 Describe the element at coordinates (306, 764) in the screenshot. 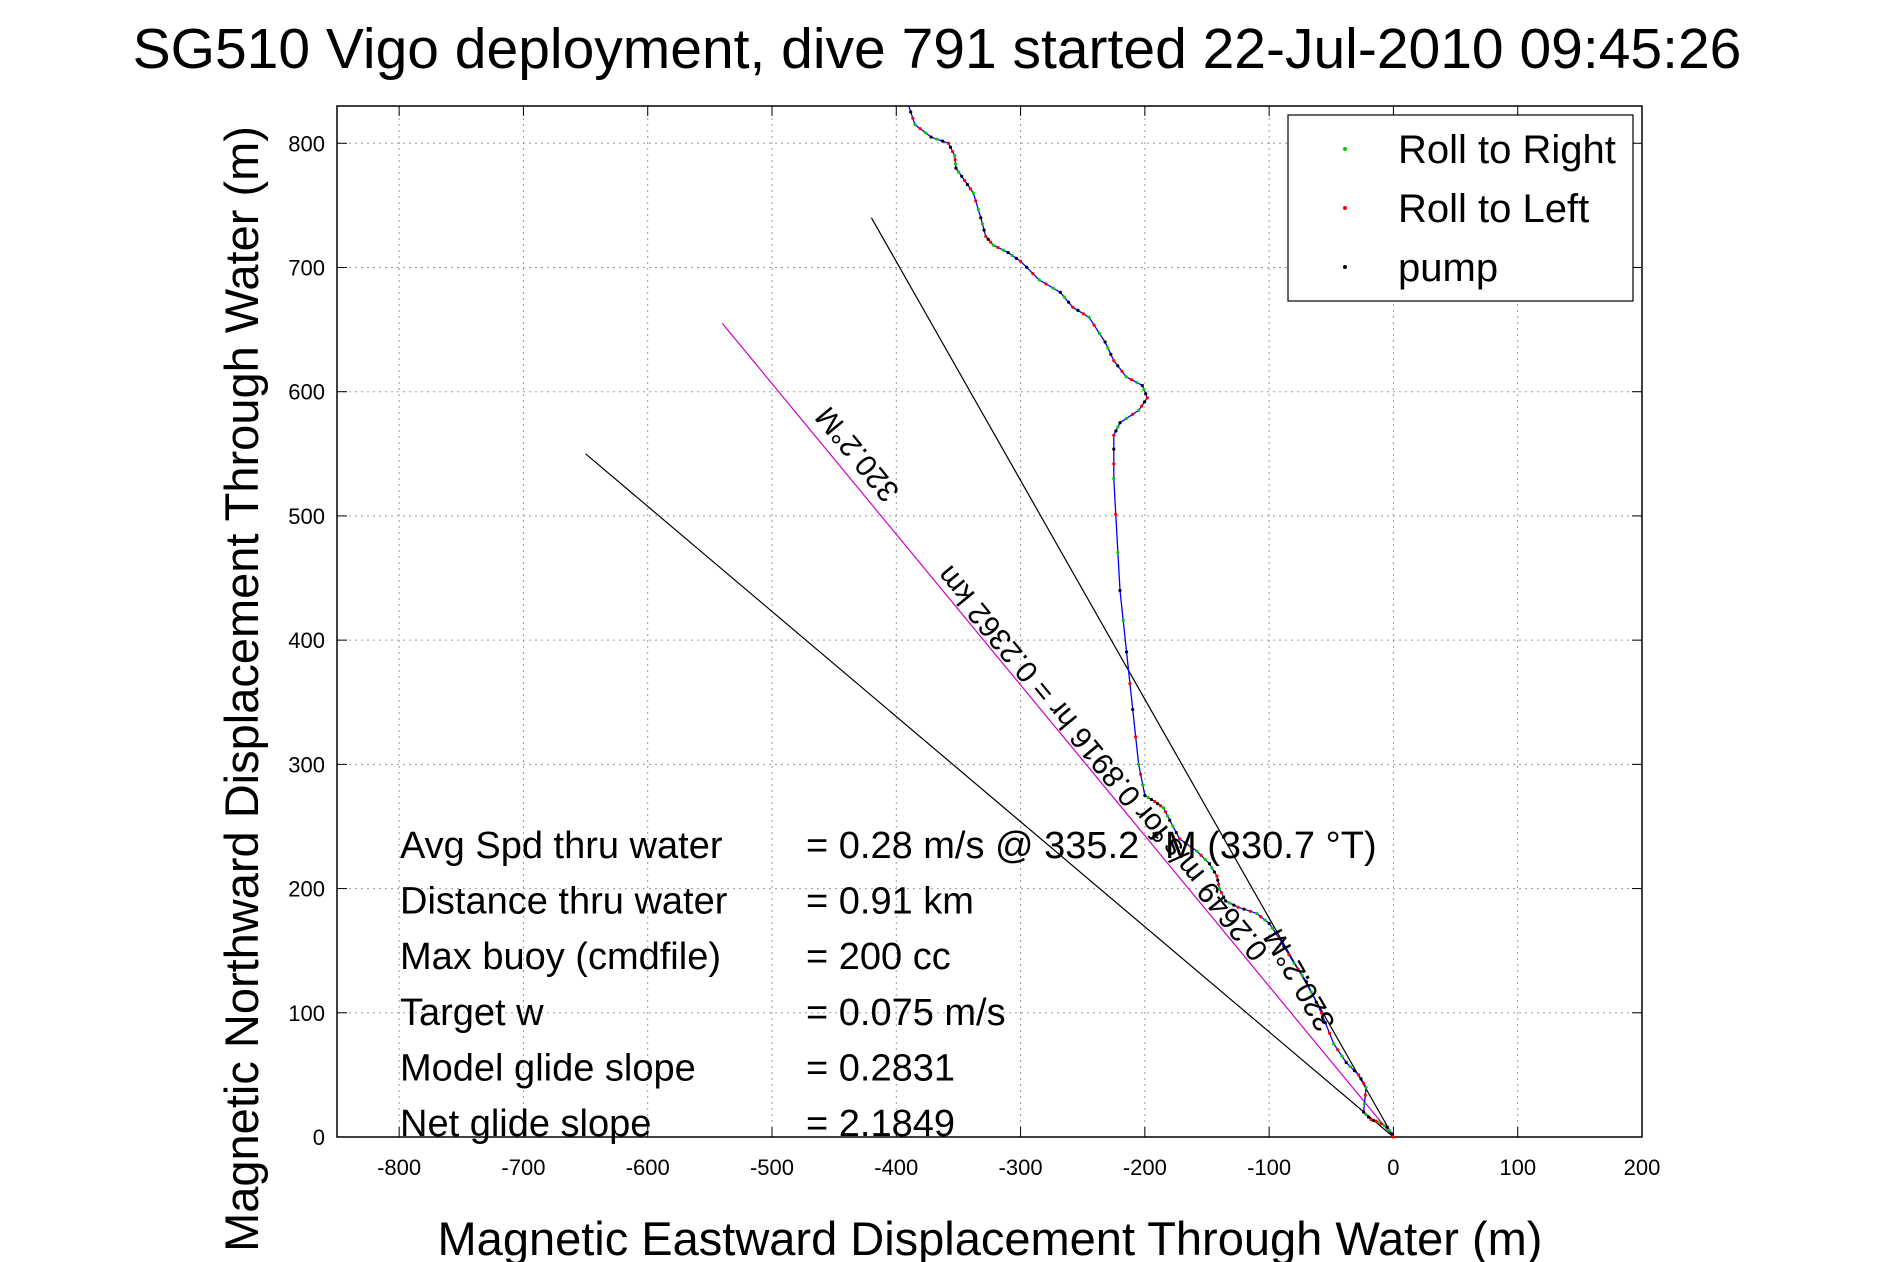

I see `y-tick-label: 300` at that location.